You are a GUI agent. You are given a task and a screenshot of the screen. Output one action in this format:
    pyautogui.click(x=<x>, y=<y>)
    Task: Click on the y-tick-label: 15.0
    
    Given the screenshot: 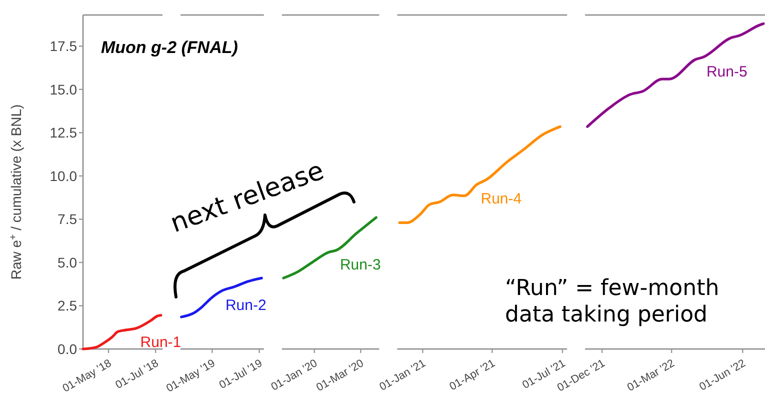 What is the action you would take?
    pyautogui.click(x=64, y=89)
    